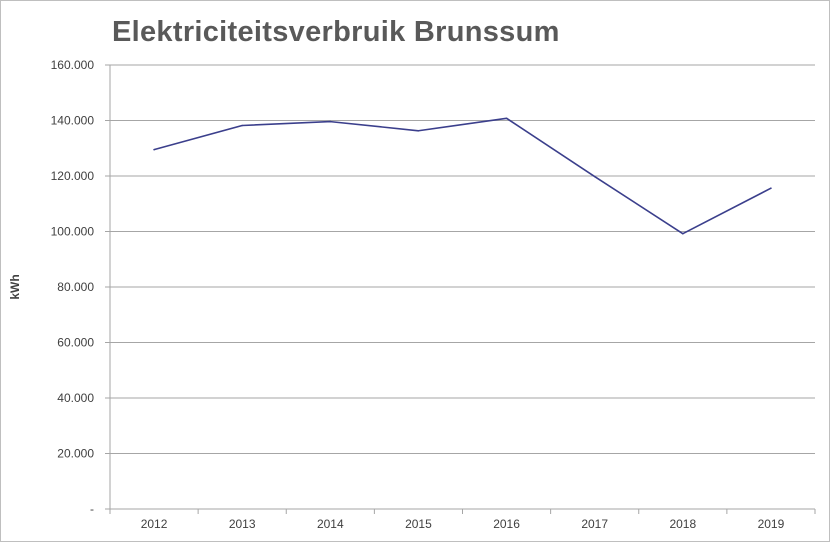 The image size is (830, 542). Describe the element at coordinates (92, 509) in the screenshot. I see `y-tick-label: -` at that location.